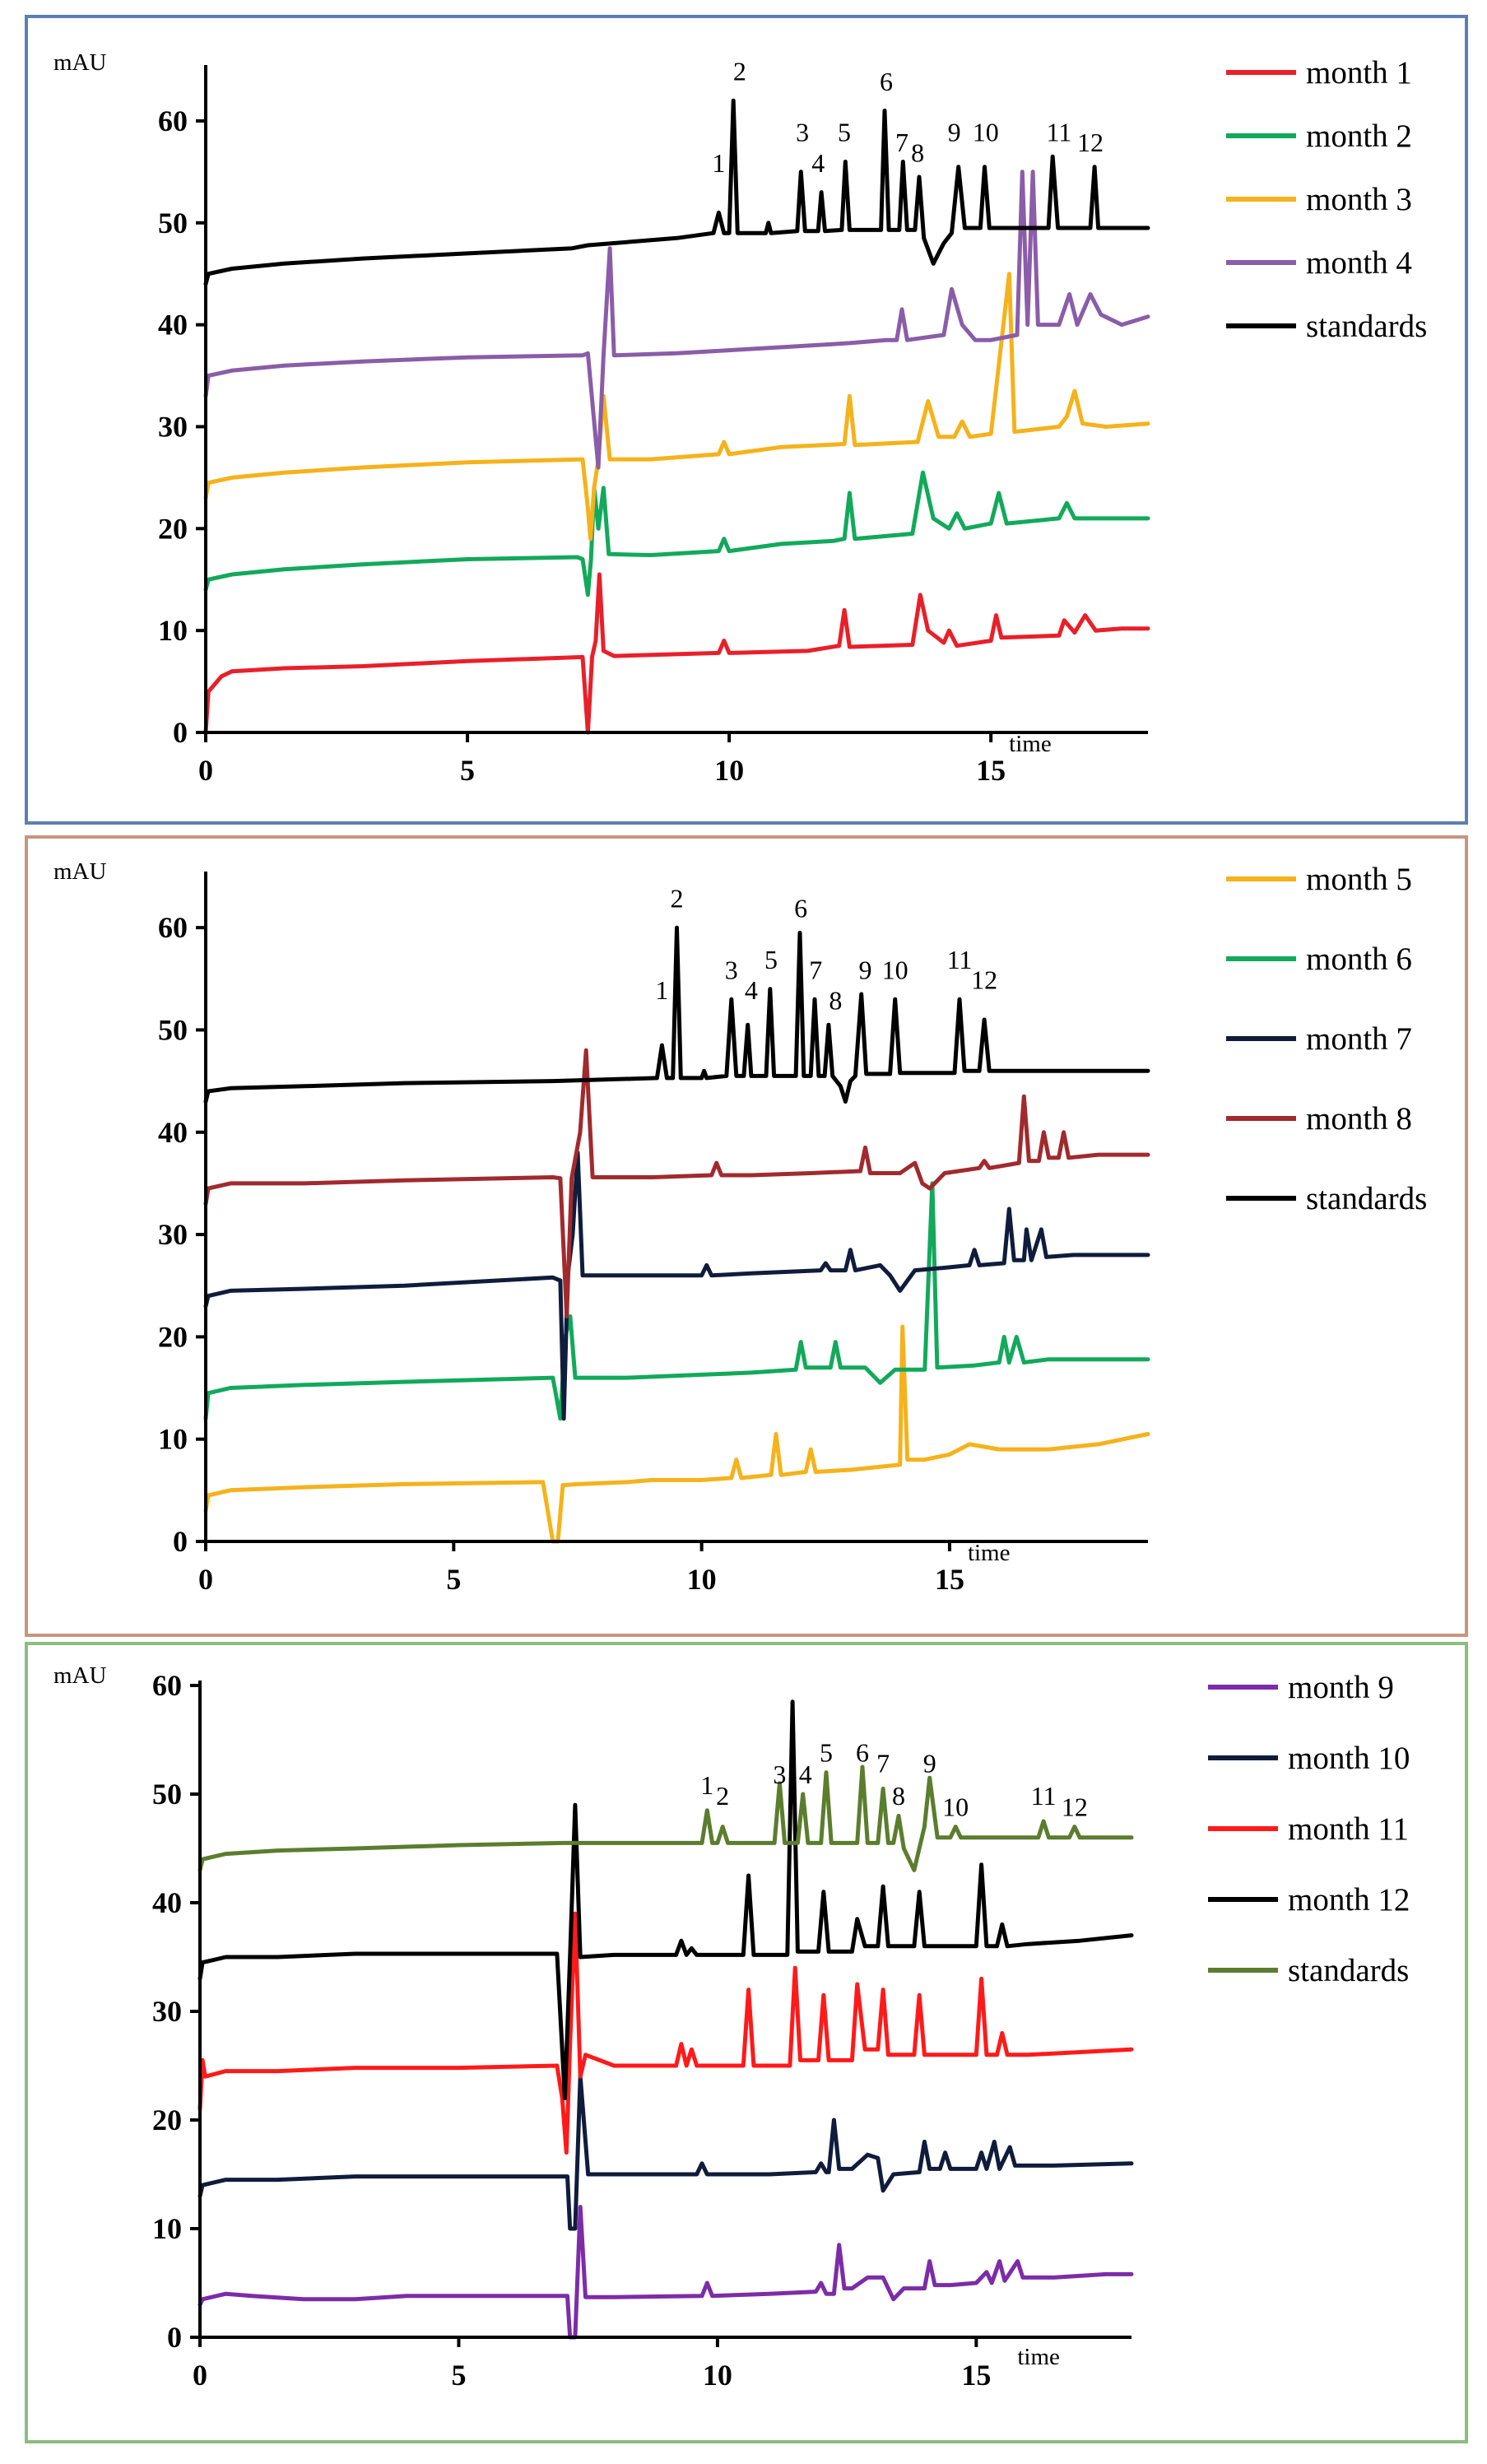  What do you see at coordinates (1359, 136) in the screenshot?
I see `legend-label-month-2: month 2` at bounding box center [1359, 136].